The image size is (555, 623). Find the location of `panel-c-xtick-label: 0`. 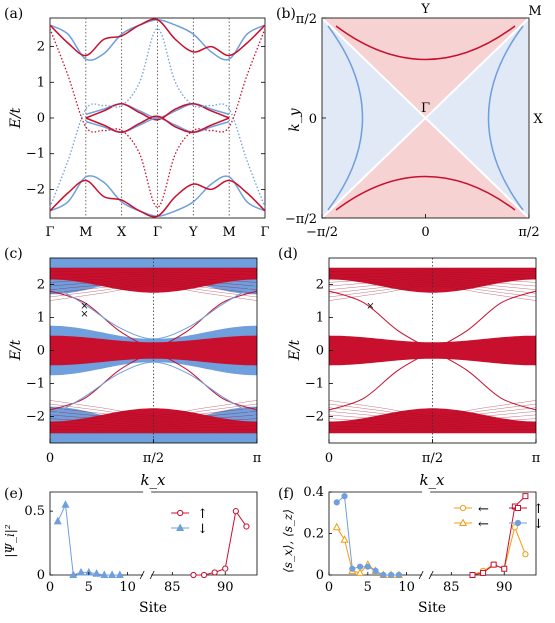

panel-c-xtick-label: 0 is located at coordinates (50, 458).